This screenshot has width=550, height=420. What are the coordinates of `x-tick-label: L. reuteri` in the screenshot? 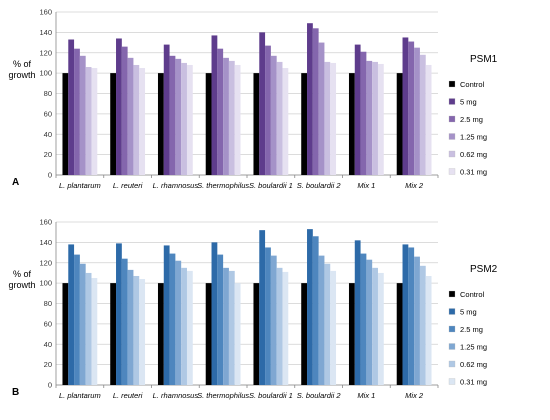 It's located at (128, 185).